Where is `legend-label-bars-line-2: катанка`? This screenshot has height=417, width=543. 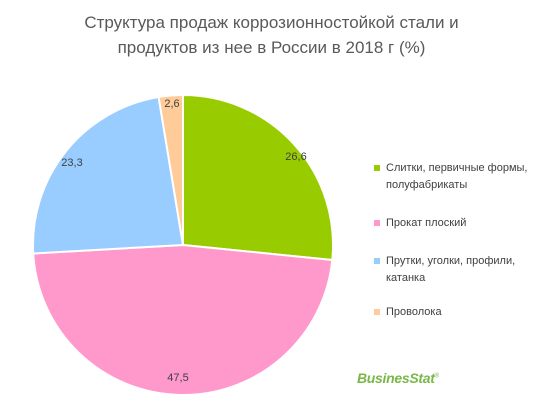 legend-label-bars-line-2: катанка is located at coordinates (406, 278).